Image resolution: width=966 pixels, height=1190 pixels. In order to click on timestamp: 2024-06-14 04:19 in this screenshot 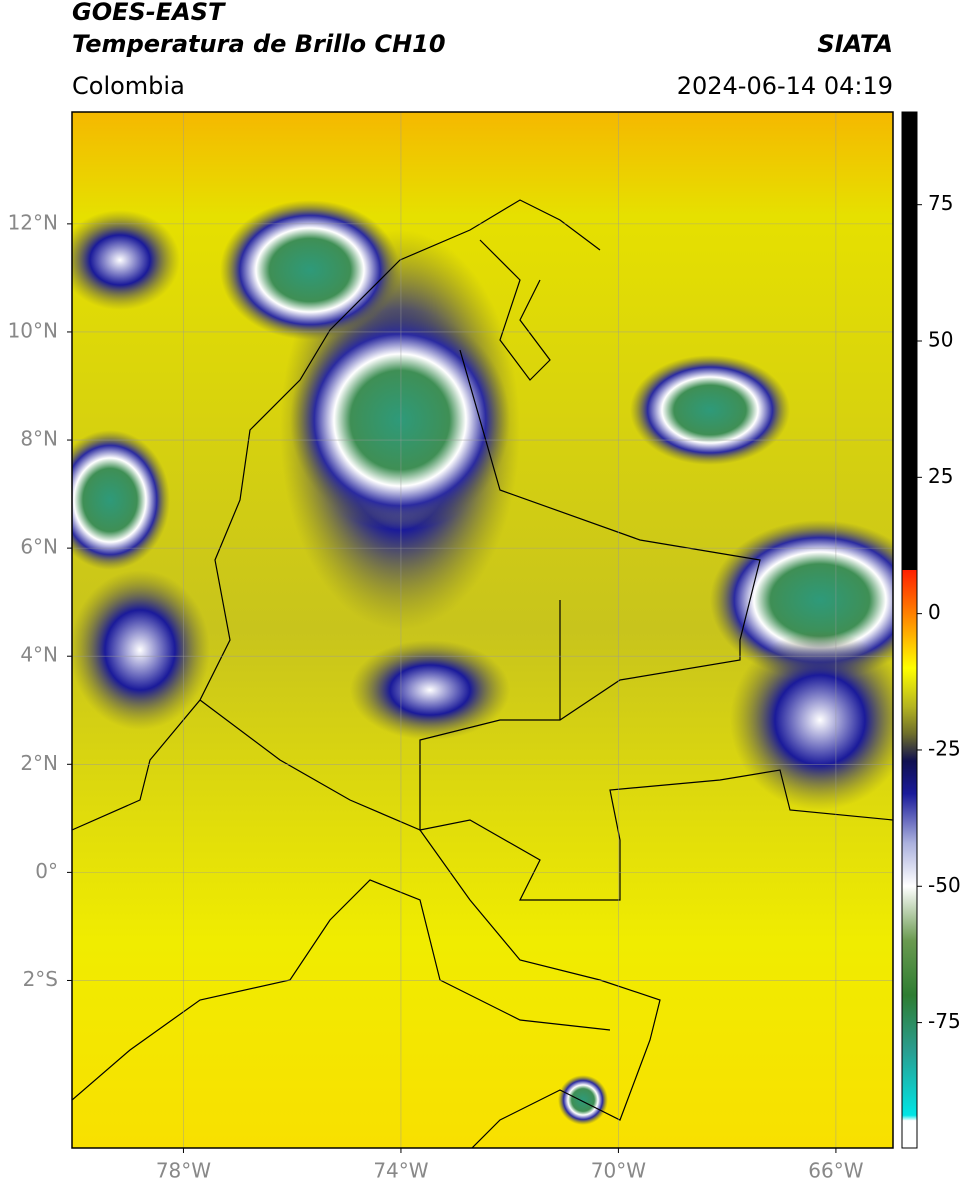, I will do `click(785, 86)`.